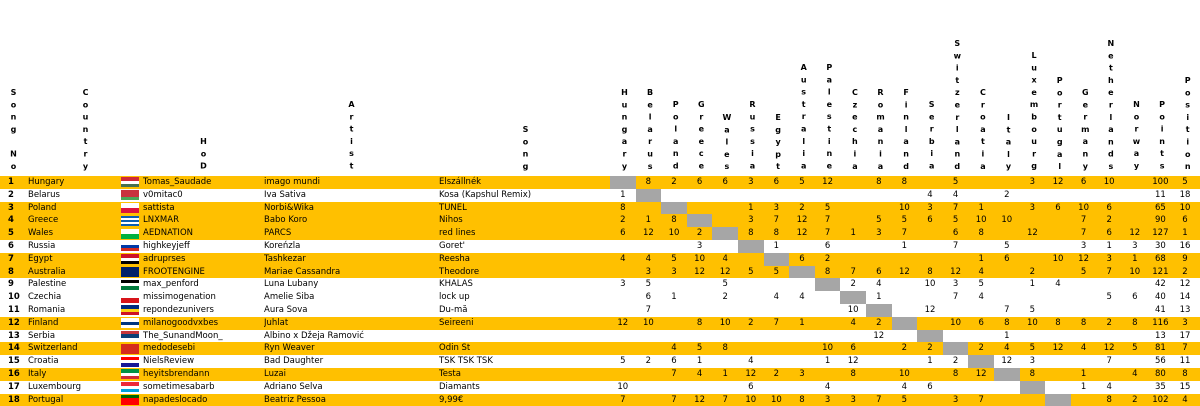 The image size is (1200, 406). I want to click on position: 10, so click(1185, 207).